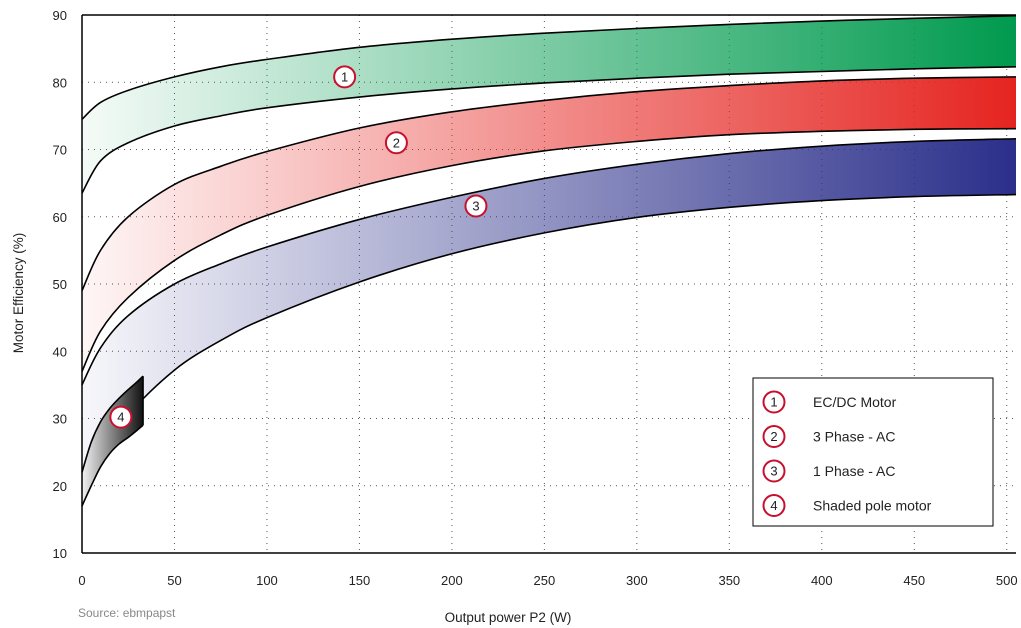 Image resolution: width=1021 pixels, height=628 pixels. I want to click on y-tick-label: 30, so click(60, 419).